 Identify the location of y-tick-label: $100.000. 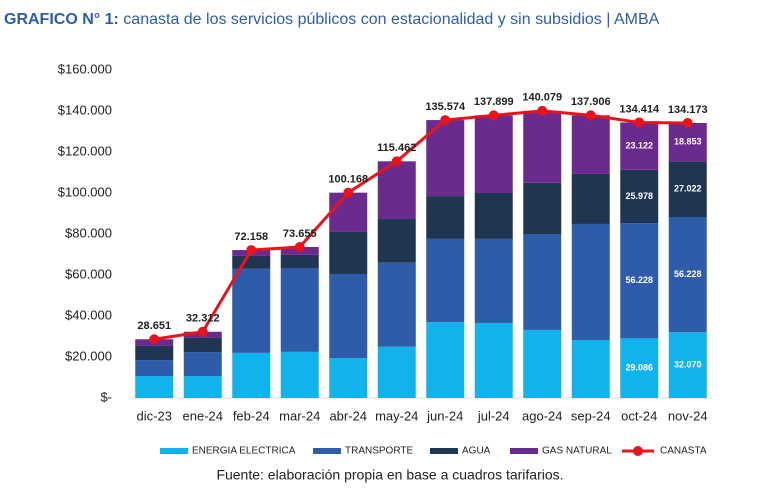
(85, 191).